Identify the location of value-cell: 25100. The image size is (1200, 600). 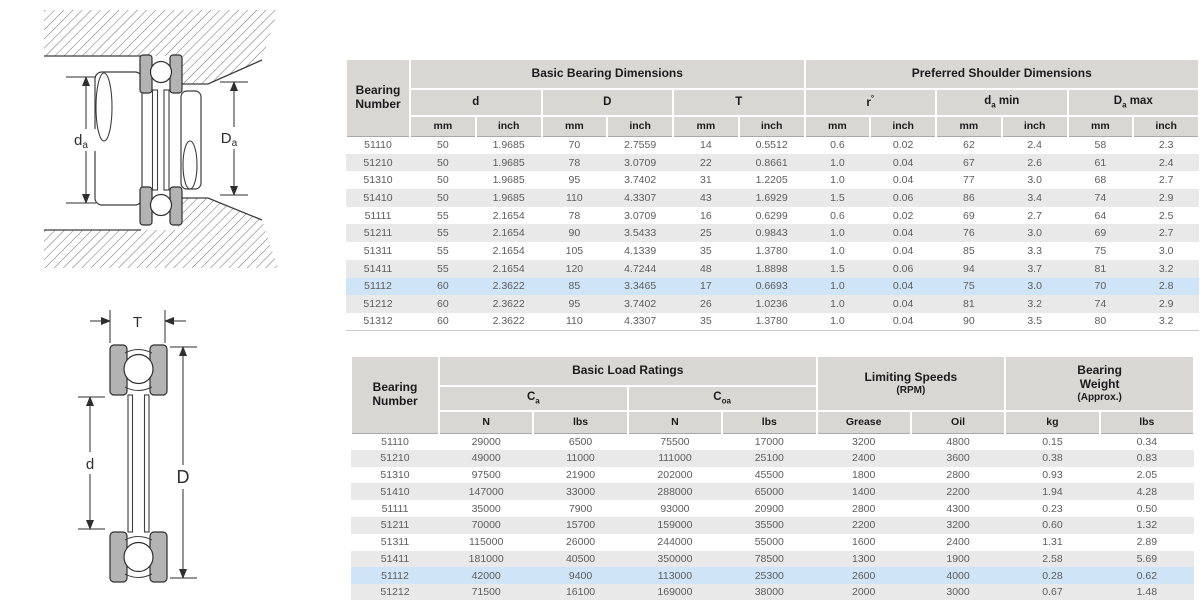
(769, 458).